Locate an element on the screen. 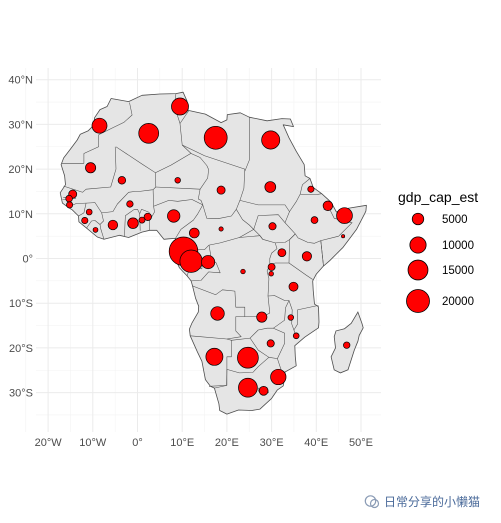  y-tick-label: 30°S is located at coordinates (21, 394).